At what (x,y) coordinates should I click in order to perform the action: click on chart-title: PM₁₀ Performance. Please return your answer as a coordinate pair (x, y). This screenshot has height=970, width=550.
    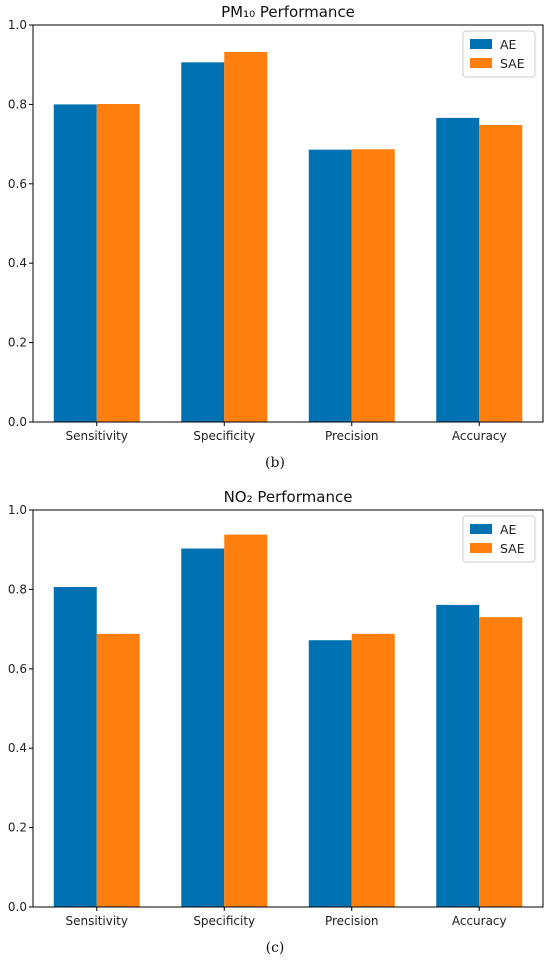
    Looking at the image, I should click on (288, 12).